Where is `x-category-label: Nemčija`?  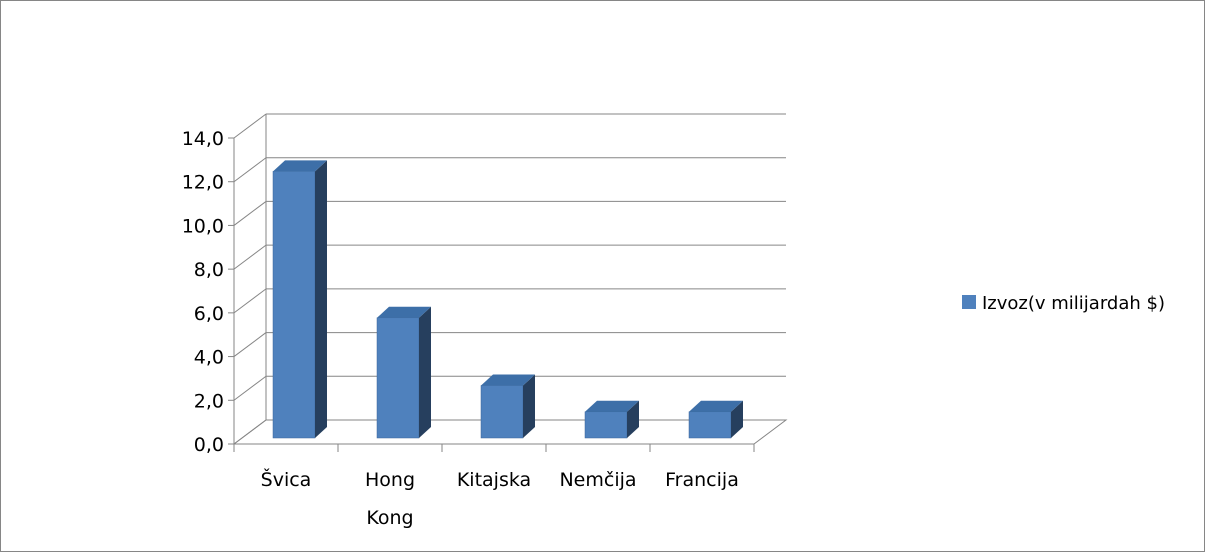
x-category-label: Nemčija is located at coordinates (597, 480).